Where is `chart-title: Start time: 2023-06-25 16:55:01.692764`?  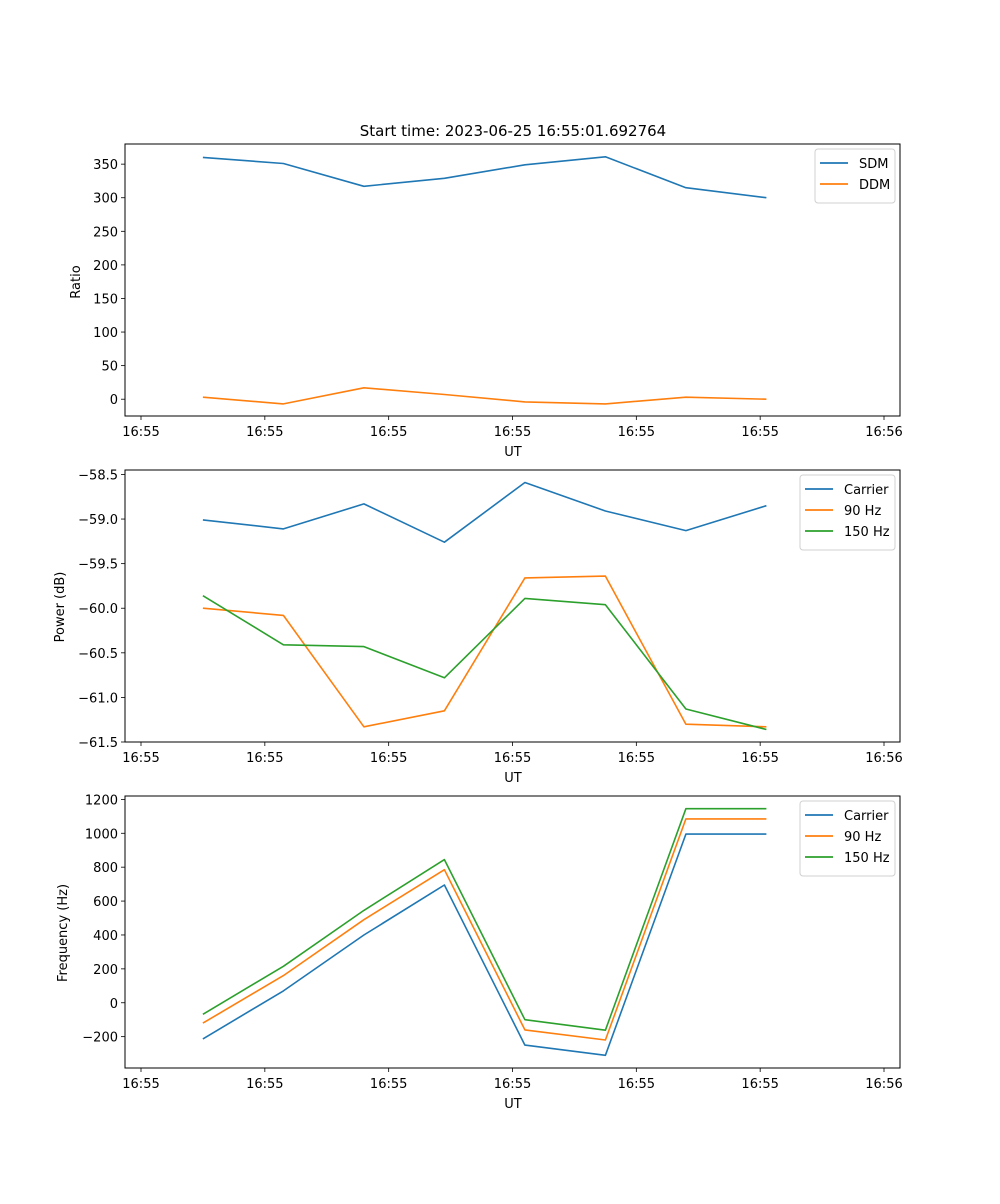 chart-title: Start time: 2023-06-25 16:55:01.692764 is located at coordinates (513, 131).